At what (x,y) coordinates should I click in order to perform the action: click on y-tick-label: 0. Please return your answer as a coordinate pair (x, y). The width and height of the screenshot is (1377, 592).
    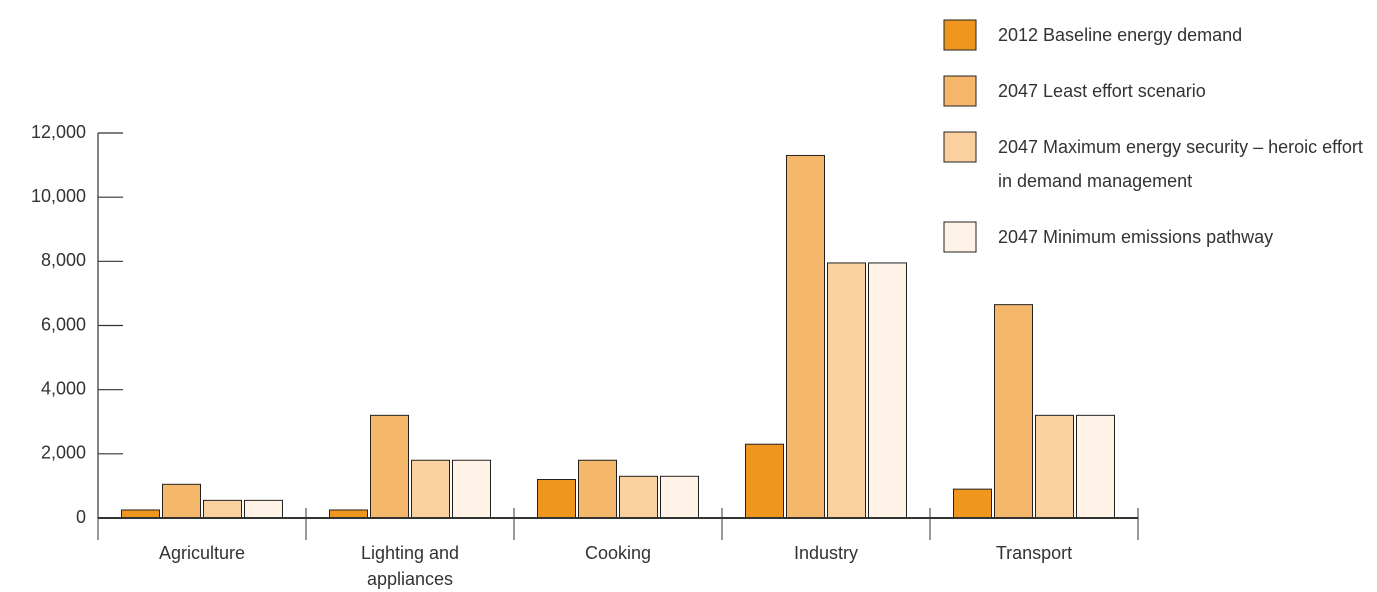
    Looking at the image, I should click on (81, 517).